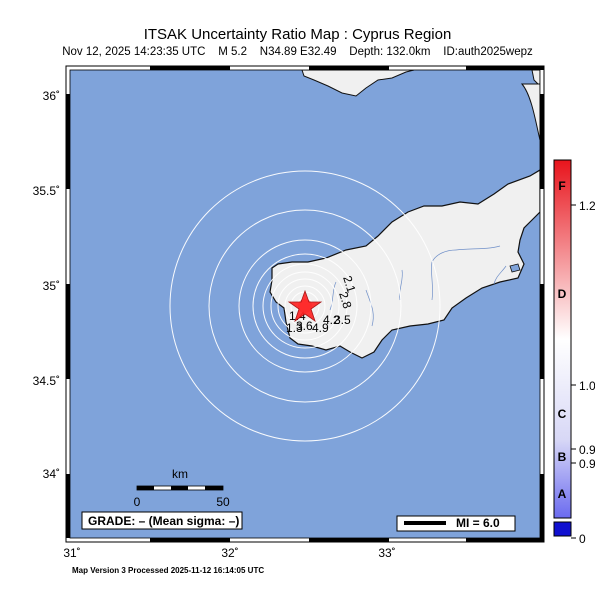  What do you see at coordinates (562, 339) in the screenshot?
I see `colorbar-gradient` at bounding box center [562, 339].